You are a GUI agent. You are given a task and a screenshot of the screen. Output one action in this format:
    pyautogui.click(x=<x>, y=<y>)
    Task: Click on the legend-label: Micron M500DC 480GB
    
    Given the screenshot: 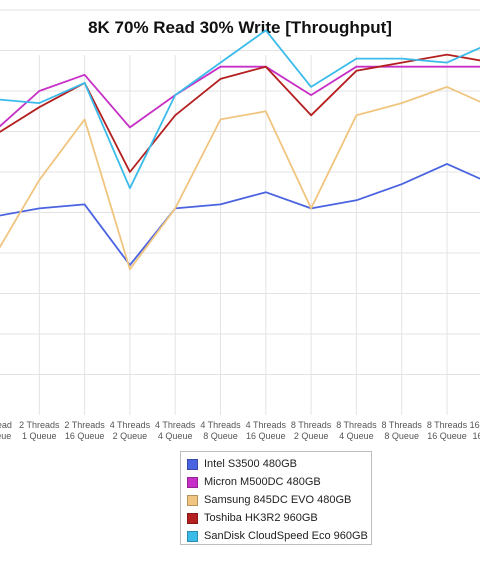 What is the action you would take?
    pyautogui.click(x=262, y=482)
    